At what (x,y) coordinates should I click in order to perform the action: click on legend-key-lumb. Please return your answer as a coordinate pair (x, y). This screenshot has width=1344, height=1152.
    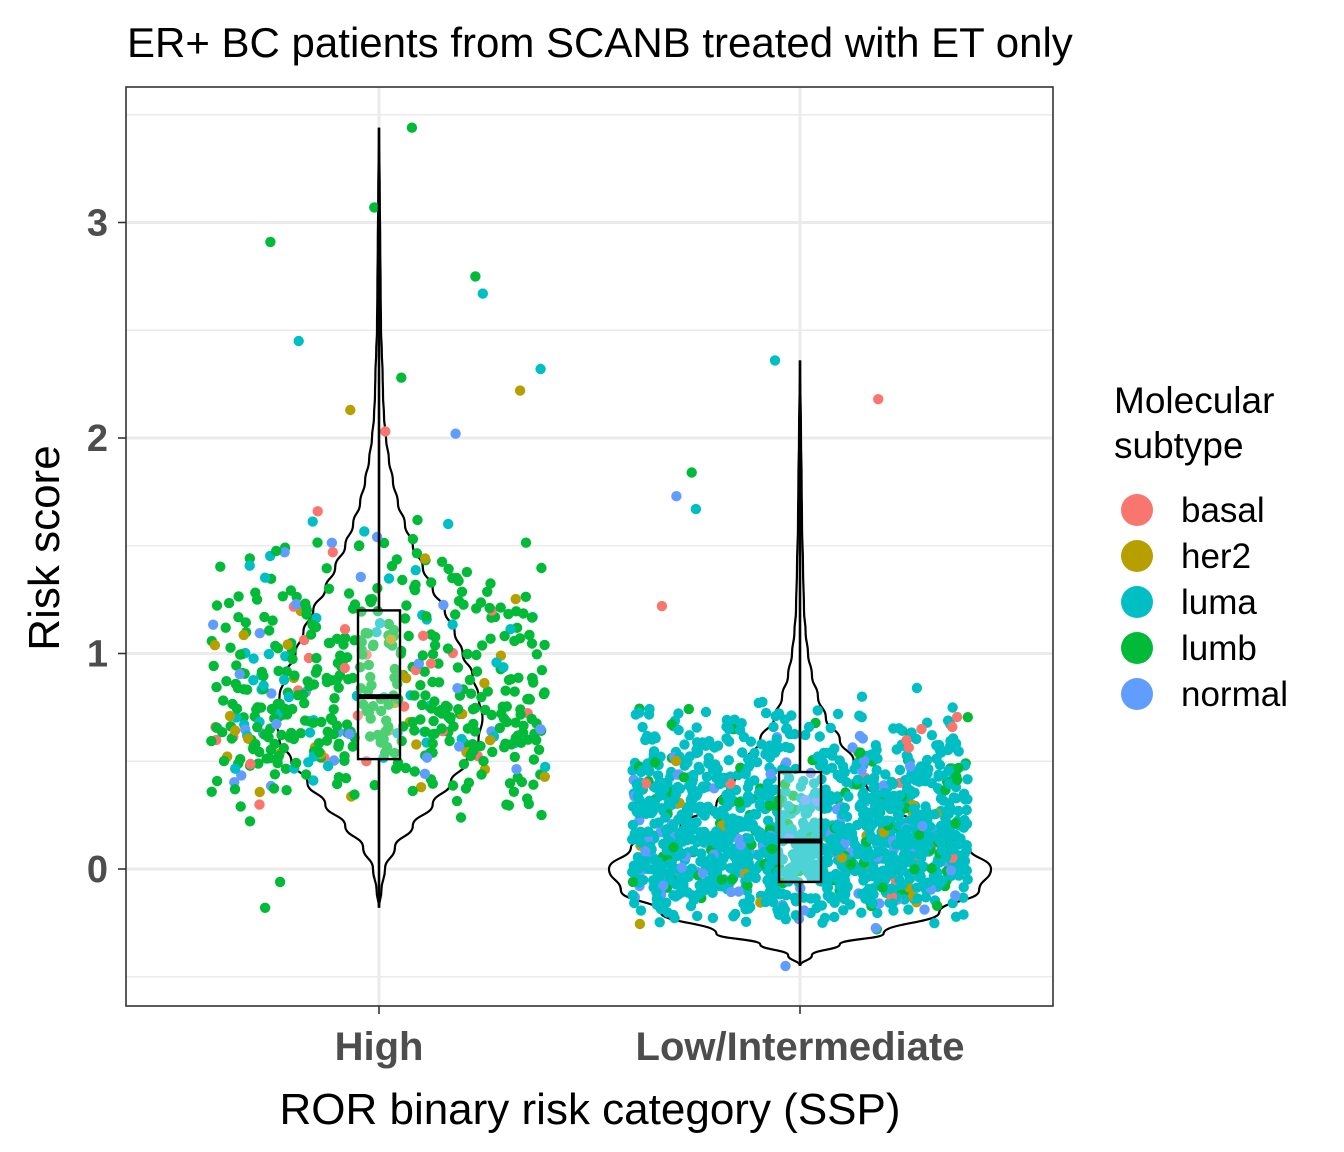
    Looking at the image, I should click on (1137, 648).